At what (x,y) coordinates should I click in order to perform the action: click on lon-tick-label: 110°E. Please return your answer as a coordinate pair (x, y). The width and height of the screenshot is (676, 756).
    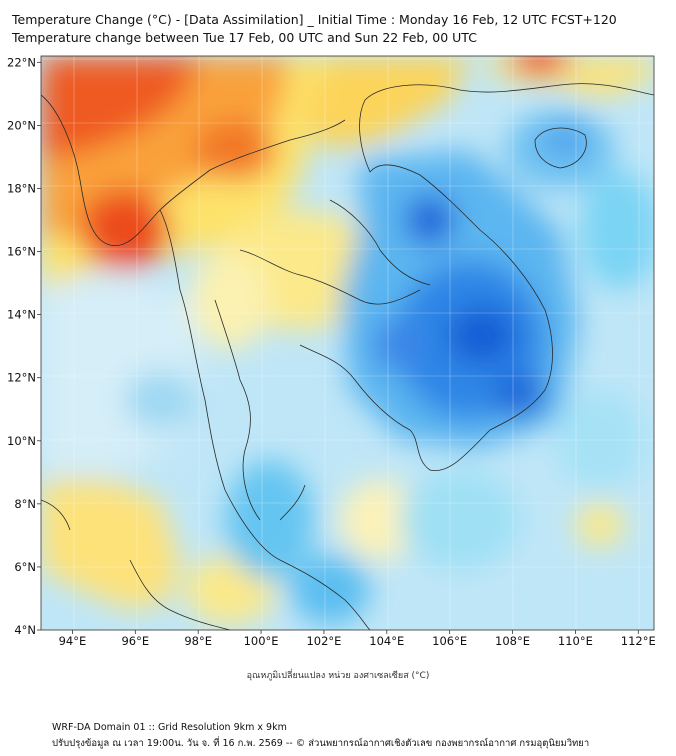
    Looking at the image, I should click on (575, 641).